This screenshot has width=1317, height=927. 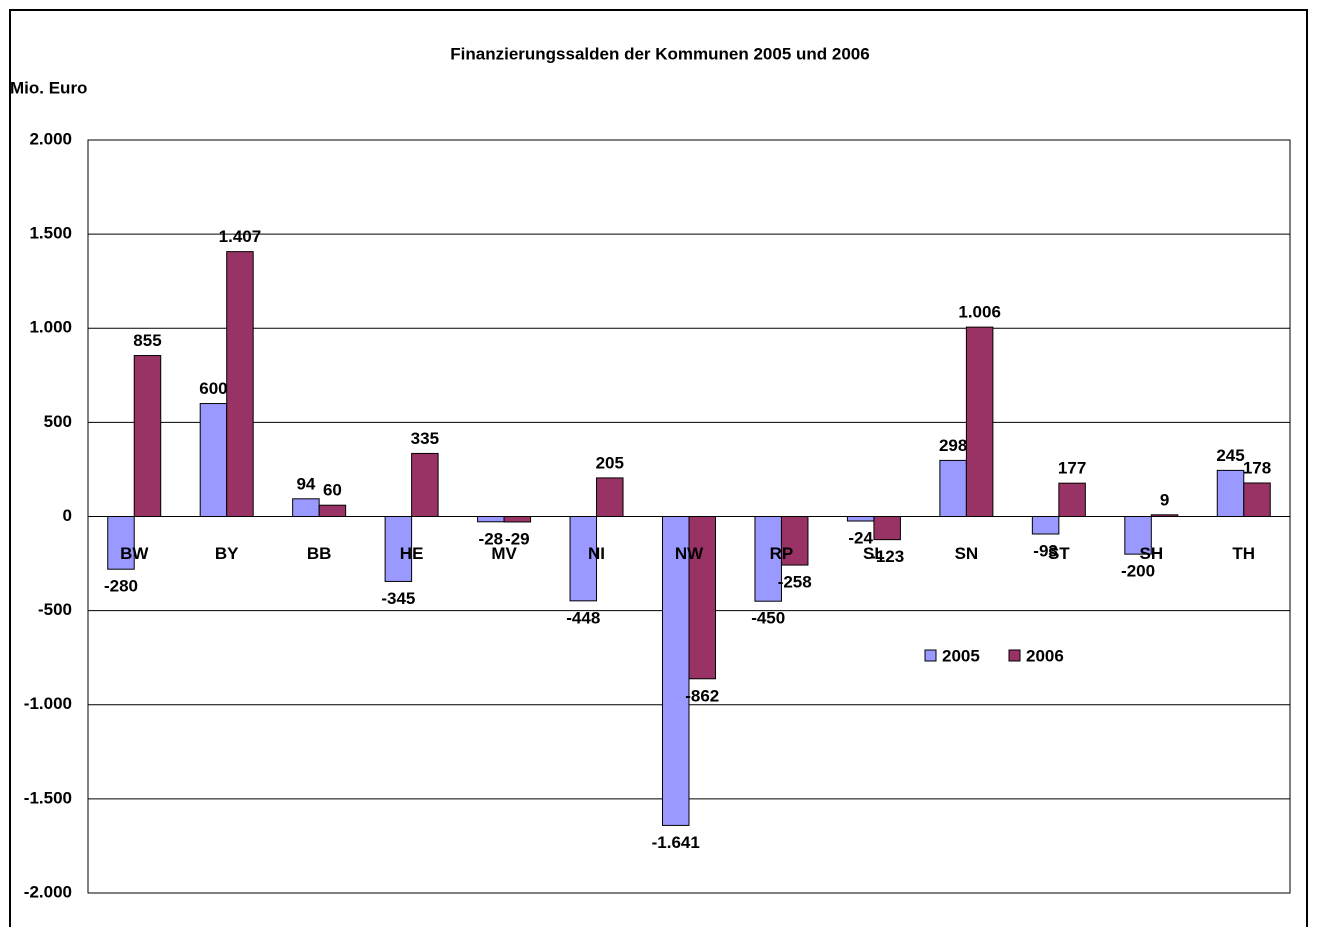 What do you see at coordinates (768, 618) in the screenshot?
I see `value-label: -450` at bounding box center [768, 618].